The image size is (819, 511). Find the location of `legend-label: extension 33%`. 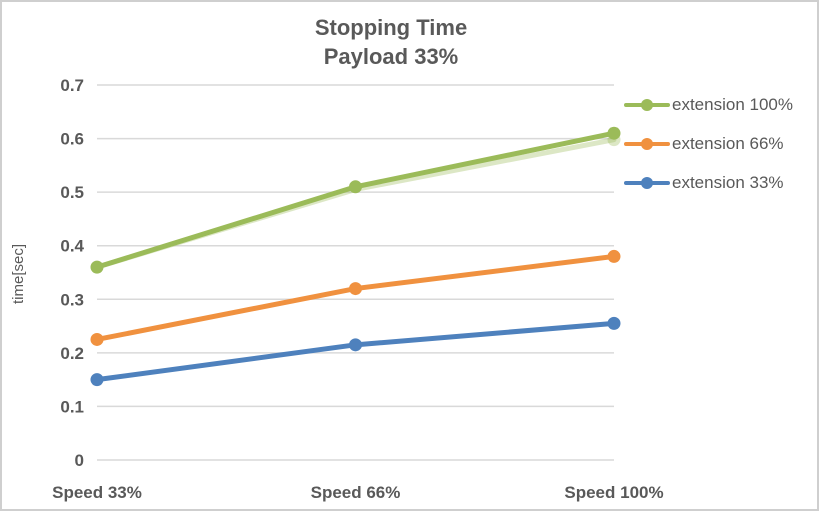

legend-label: extension 33% is located at coordinates (728, 182).